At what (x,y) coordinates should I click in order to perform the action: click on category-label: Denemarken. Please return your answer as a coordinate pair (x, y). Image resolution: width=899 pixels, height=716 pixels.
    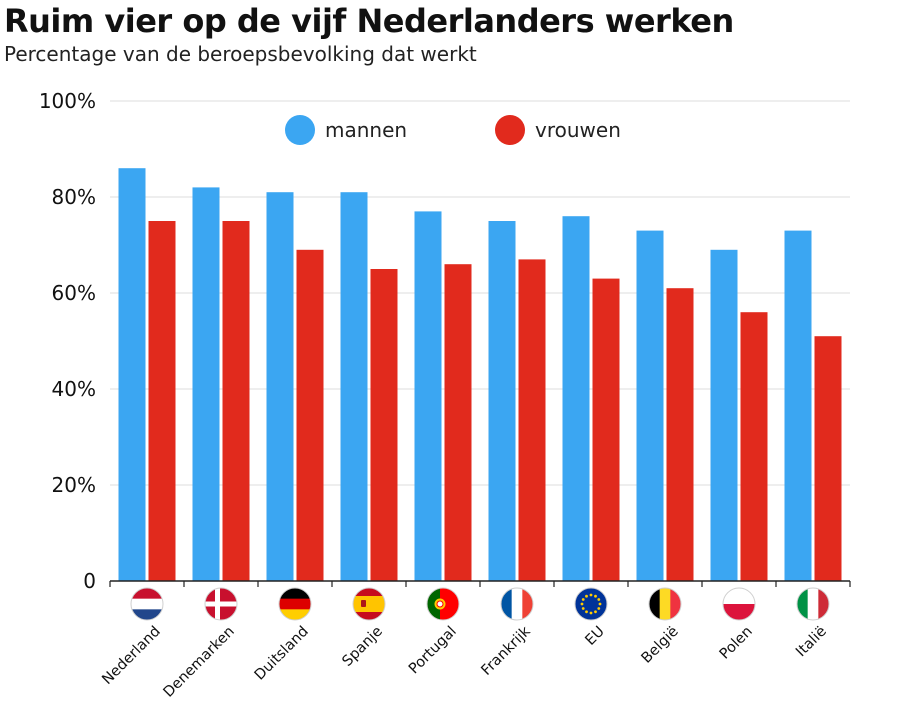
    Looking at the image, I should click on (199, 662).